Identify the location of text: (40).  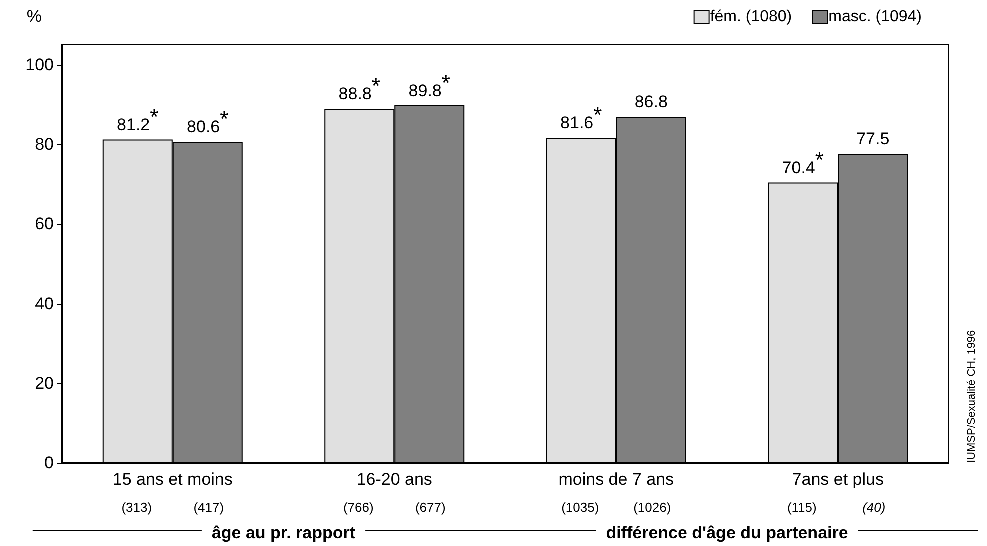
(874, 507).